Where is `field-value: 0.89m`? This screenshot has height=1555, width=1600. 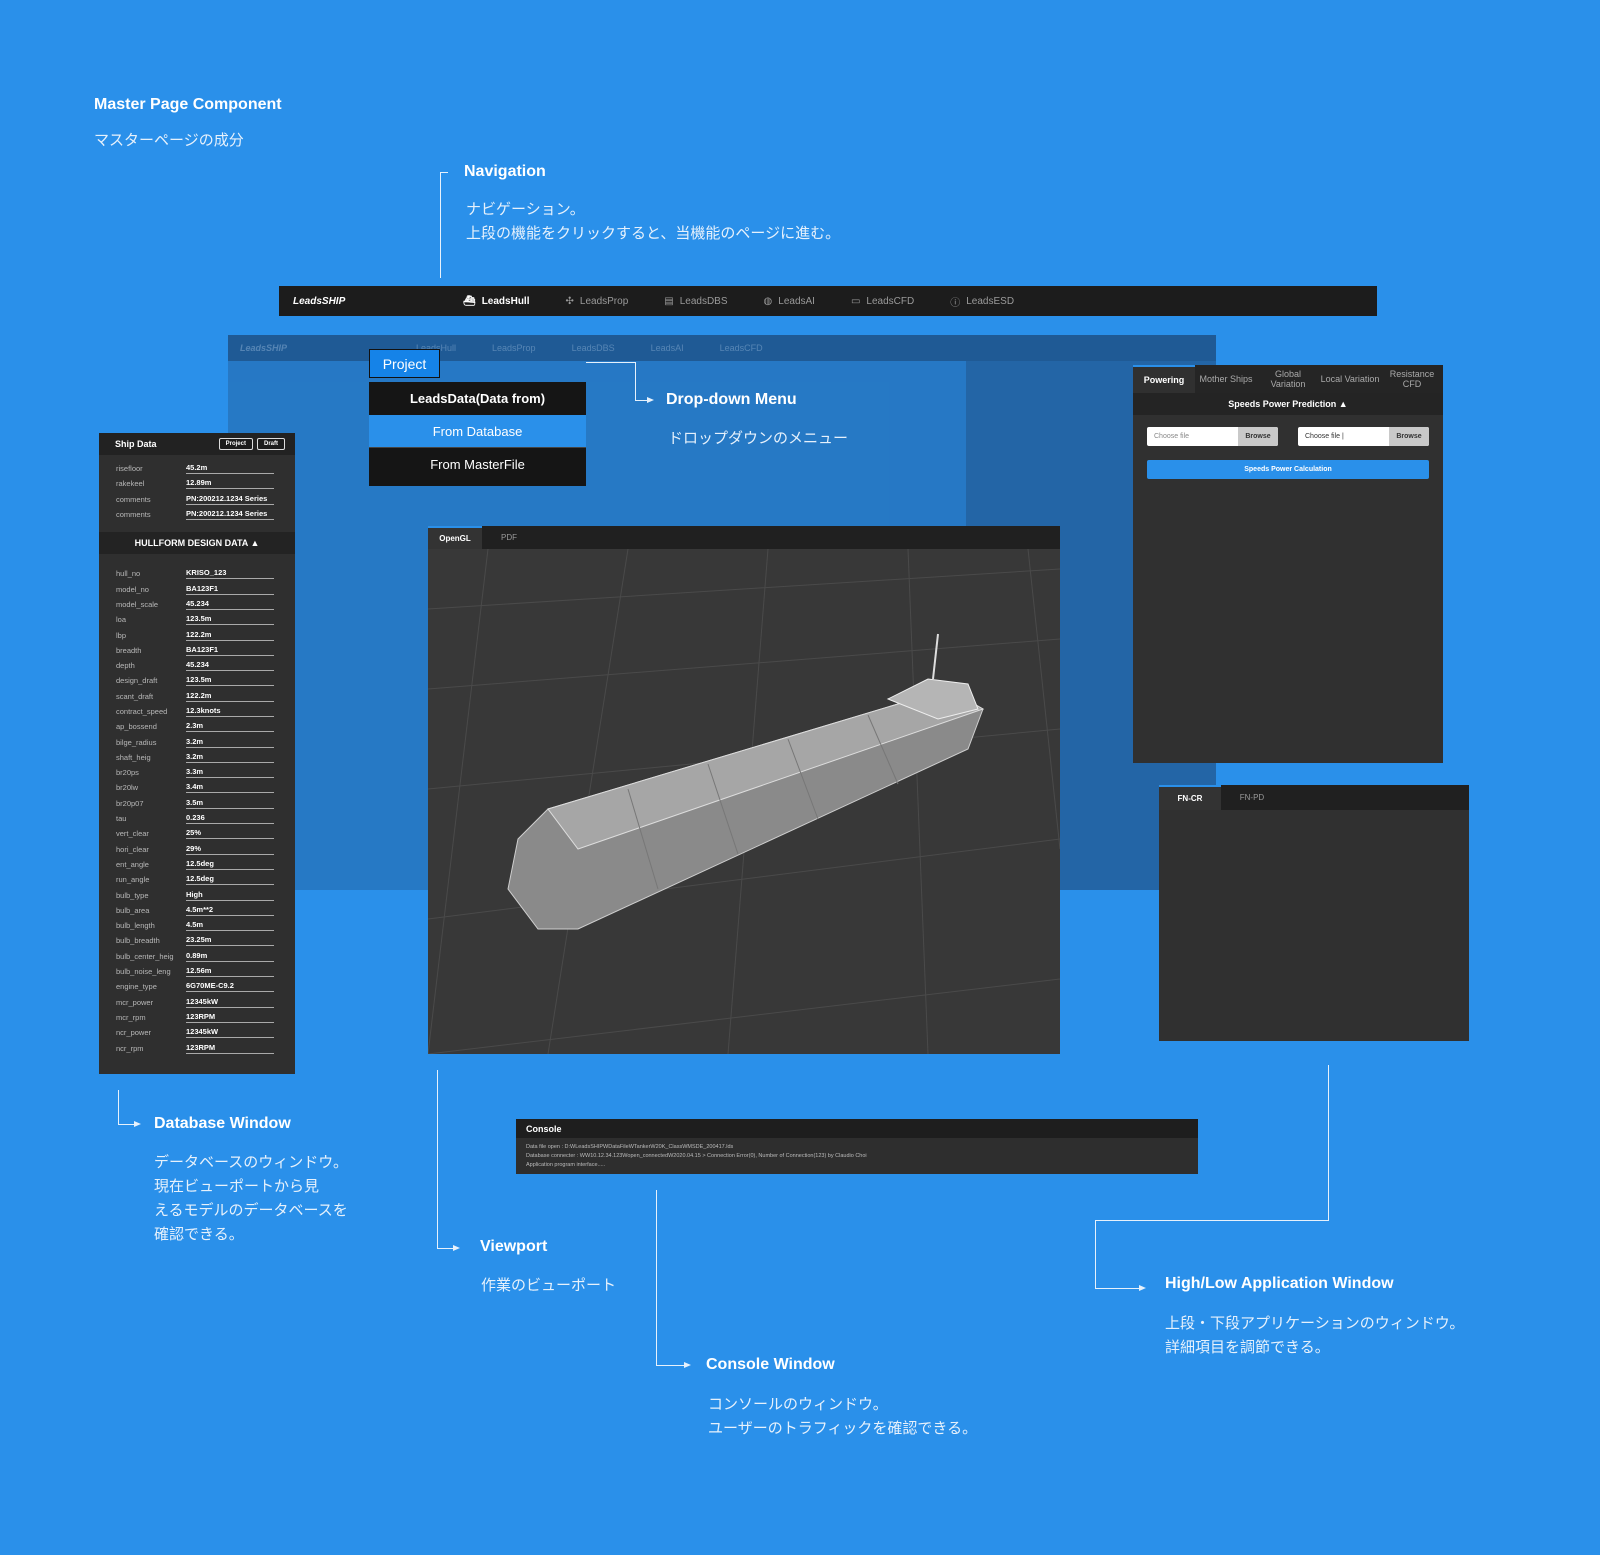 field-value: 0.89m is located at coordinates (230, 956).